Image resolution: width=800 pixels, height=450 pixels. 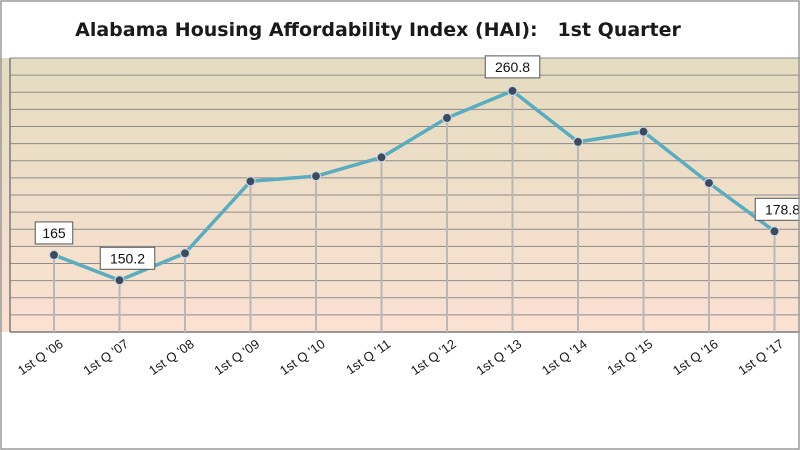 I want to click on data-label-text: 165, so click(x=54, y=233).